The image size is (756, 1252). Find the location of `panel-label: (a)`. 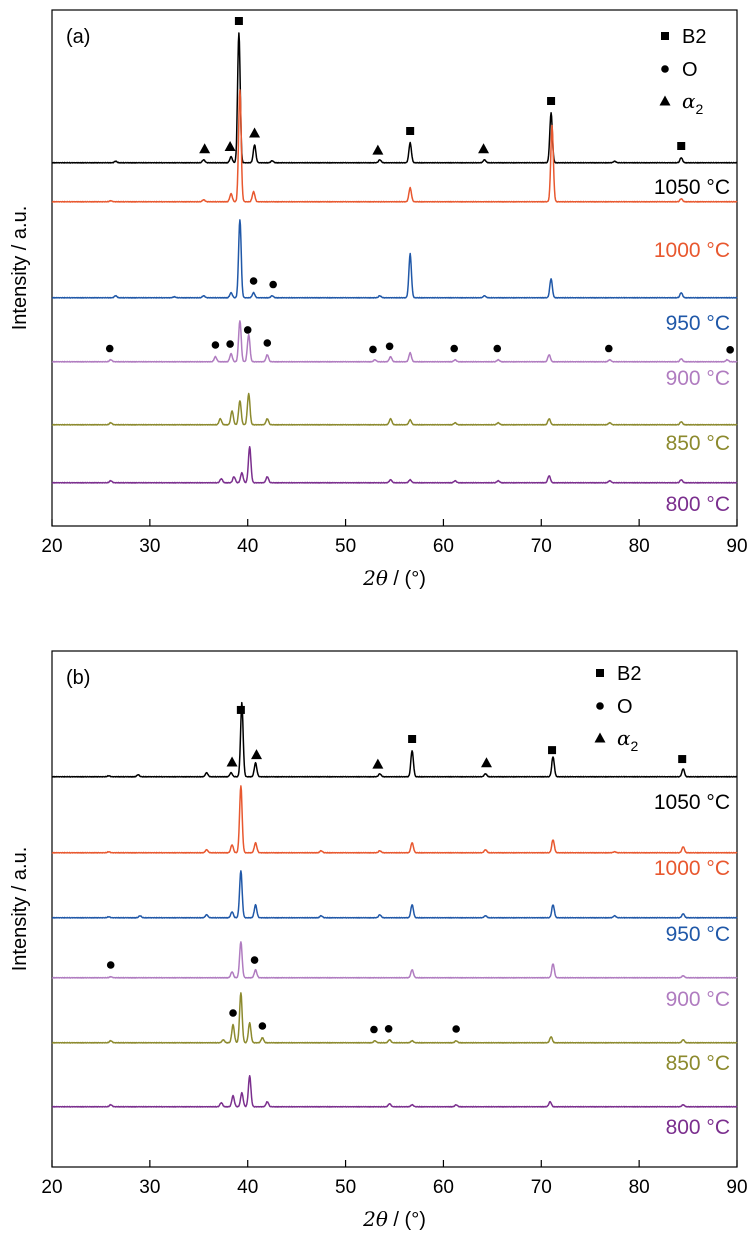

panel-label: (a) is located at coordinates (78, 37).